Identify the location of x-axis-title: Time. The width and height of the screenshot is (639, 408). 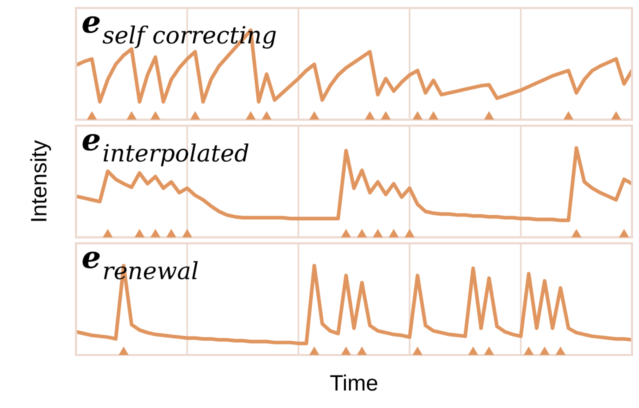
(354, 382).